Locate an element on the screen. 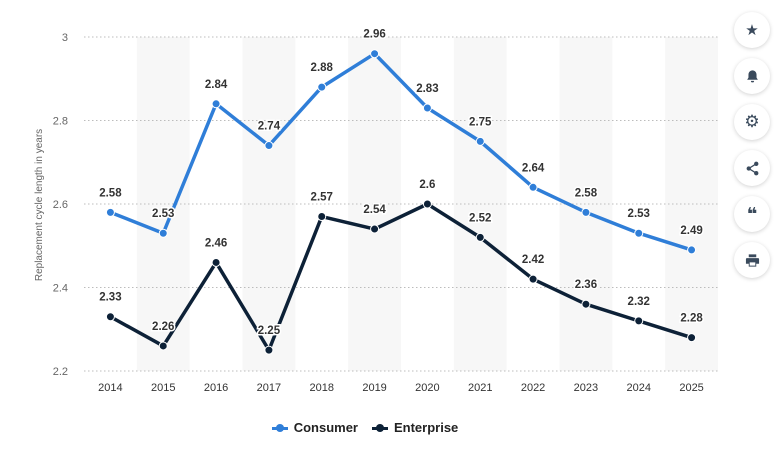 The height and width of the screenshot is (470, 783). gear-icon: ⚙ is located at coordinates (752, 121).